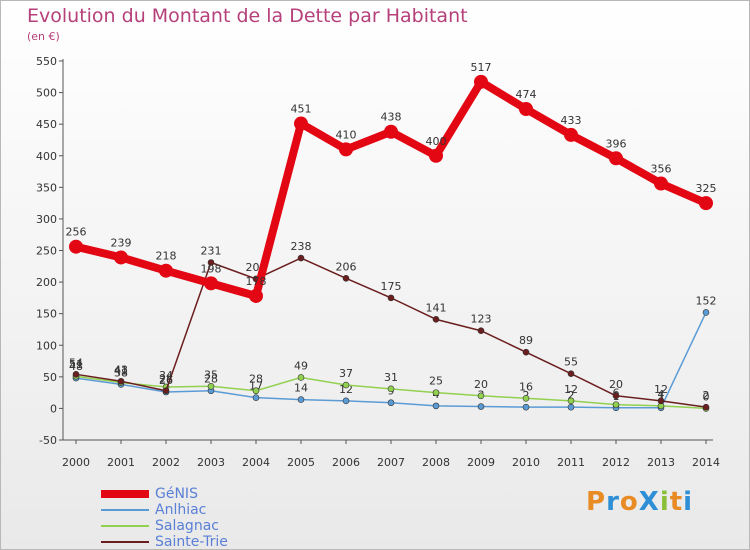 Image resolution: width=750 pixels, height=550 pixels. I want to click on y-tick-label: 300, so click(46, 219).